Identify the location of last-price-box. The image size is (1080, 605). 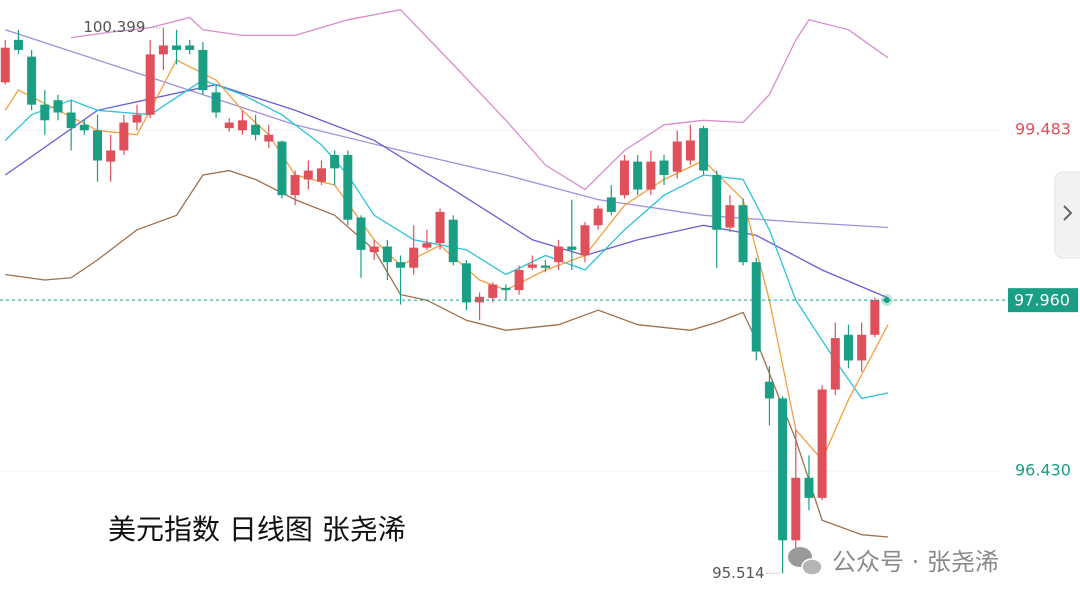
(1043, 300).